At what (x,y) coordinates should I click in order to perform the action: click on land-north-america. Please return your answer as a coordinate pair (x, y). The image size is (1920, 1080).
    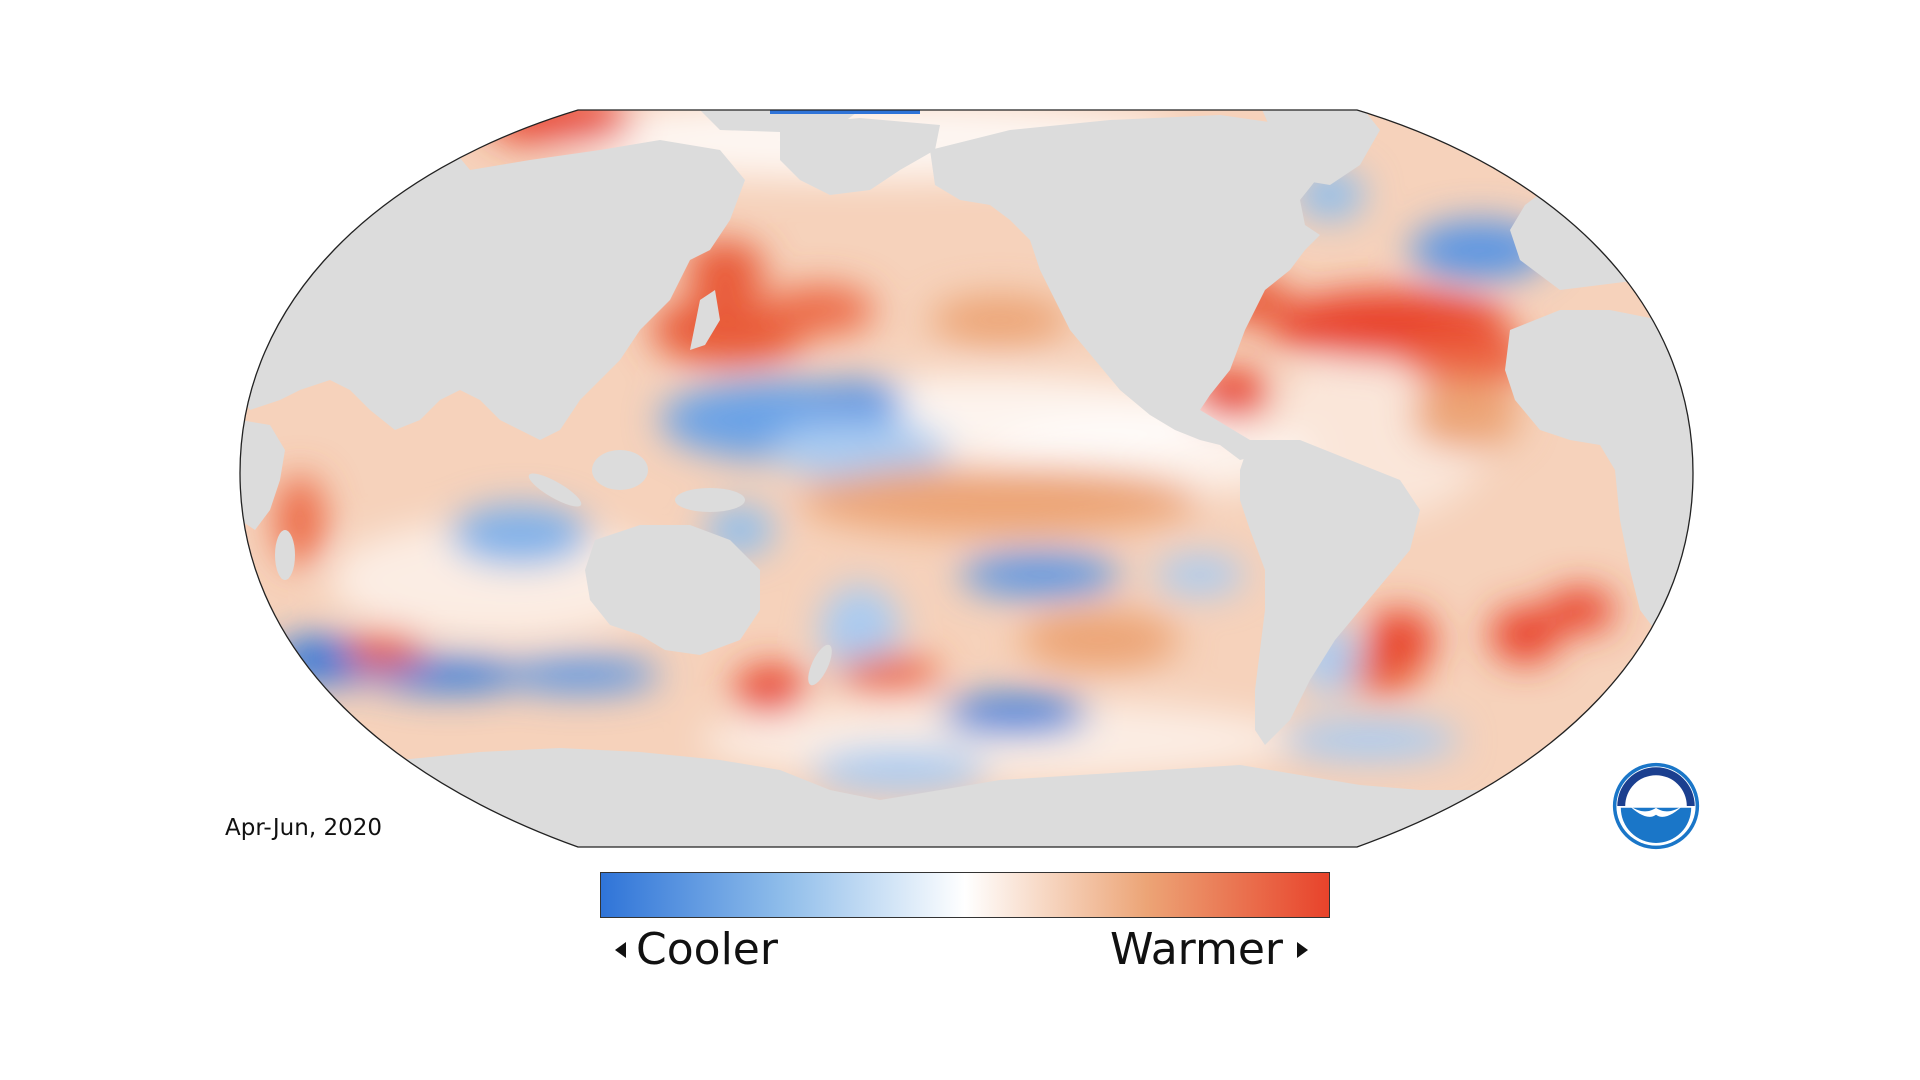
    Looking at the image, I should click on (1130, 287).